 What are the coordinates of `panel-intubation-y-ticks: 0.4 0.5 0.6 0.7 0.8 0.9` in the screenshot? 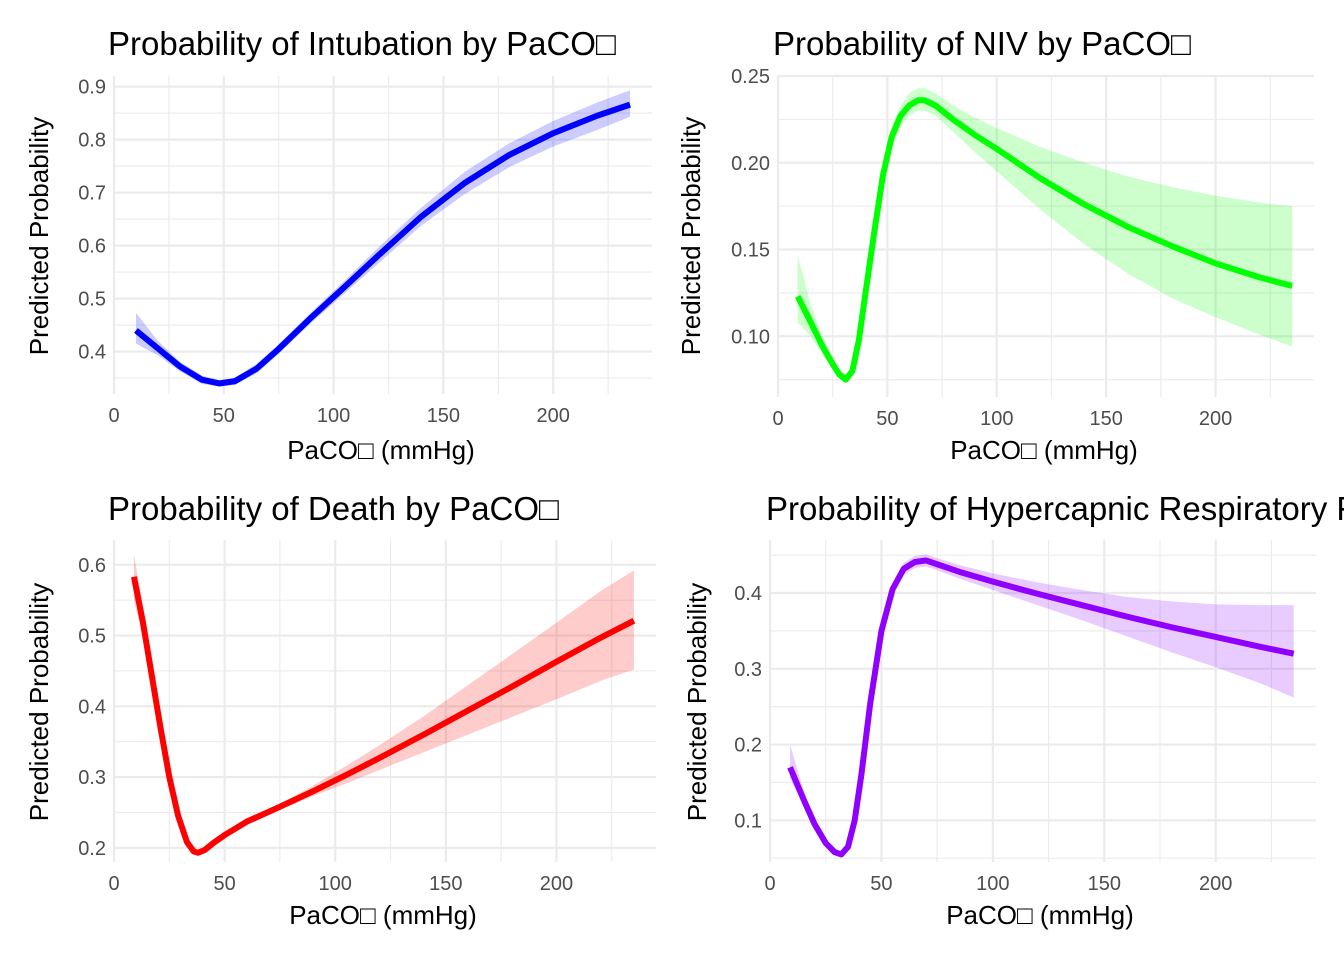 It's located at (92, 220).